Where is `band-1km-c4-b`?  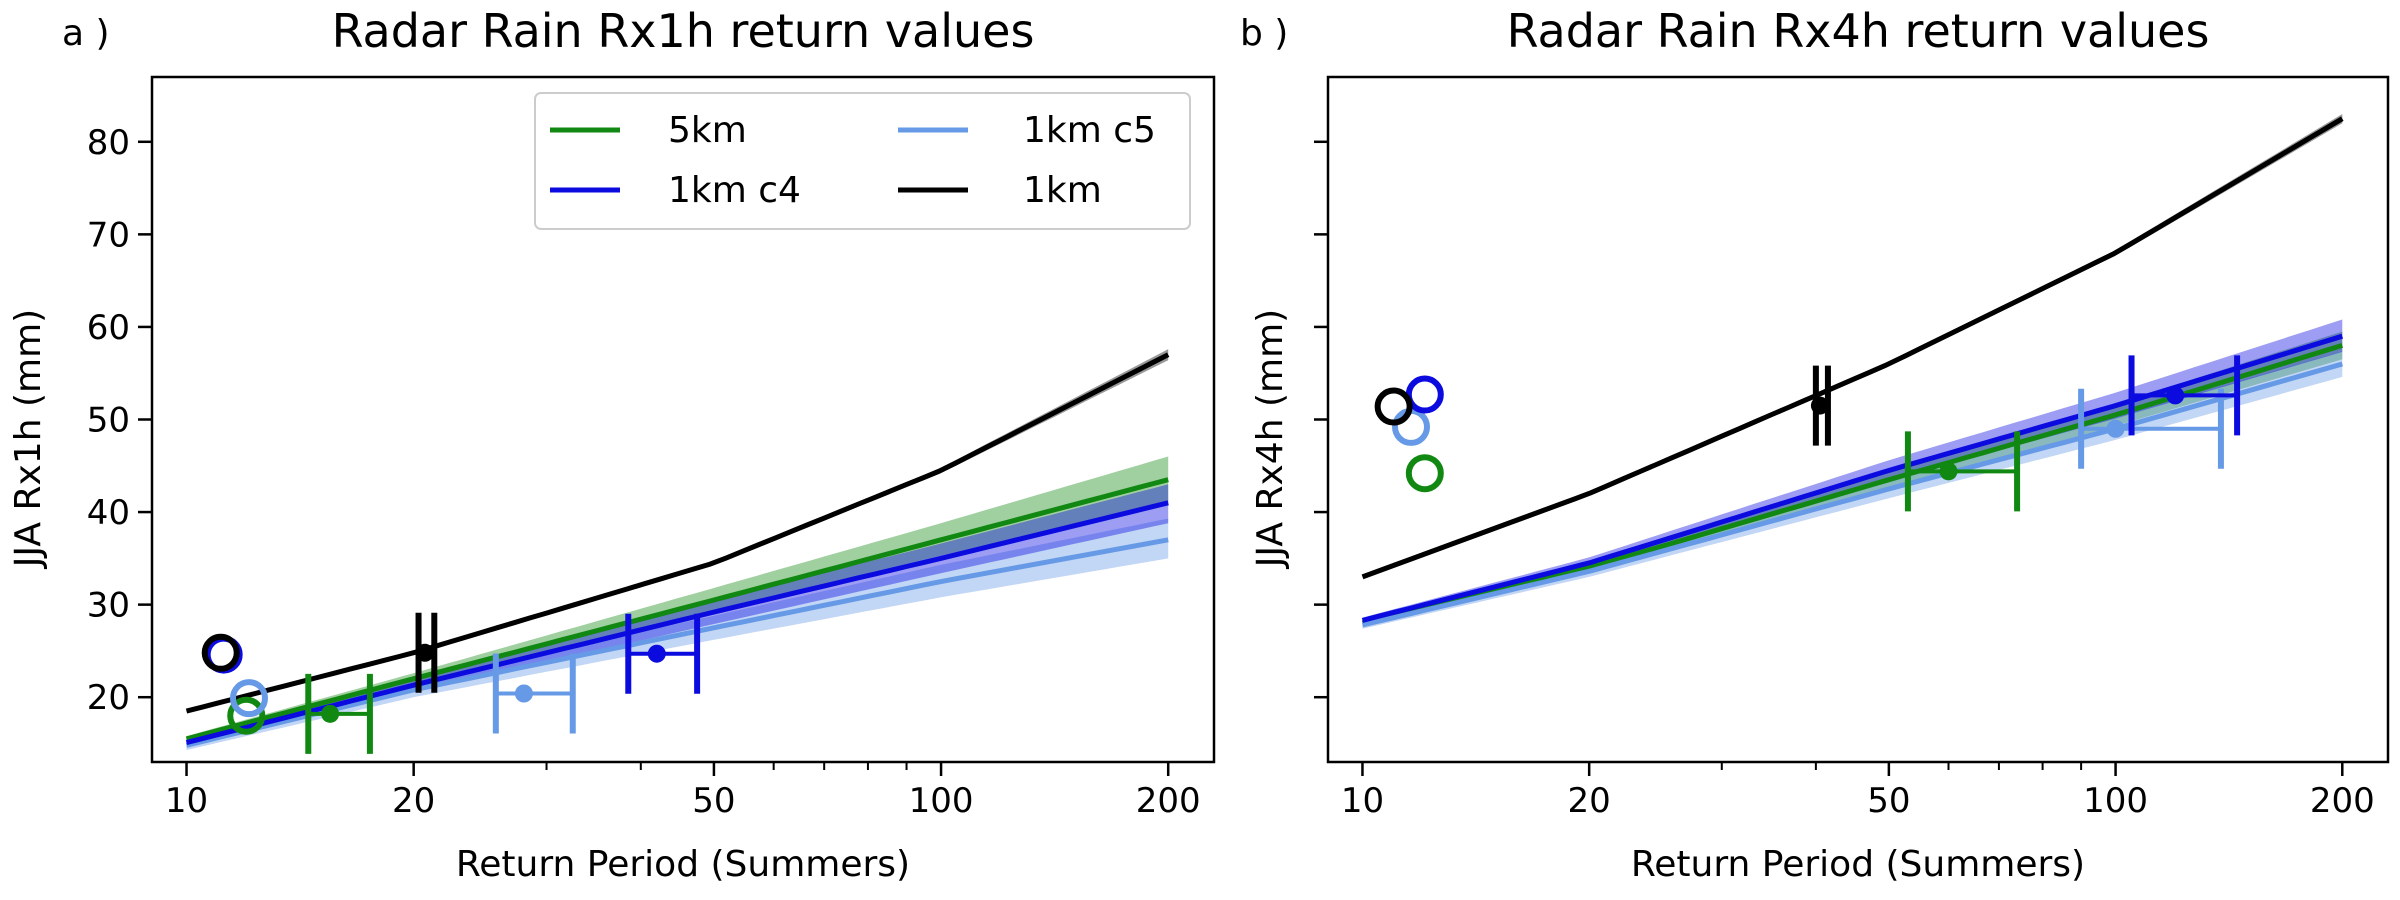 band-1km-c4-b is located at coordinates (1852, 471).